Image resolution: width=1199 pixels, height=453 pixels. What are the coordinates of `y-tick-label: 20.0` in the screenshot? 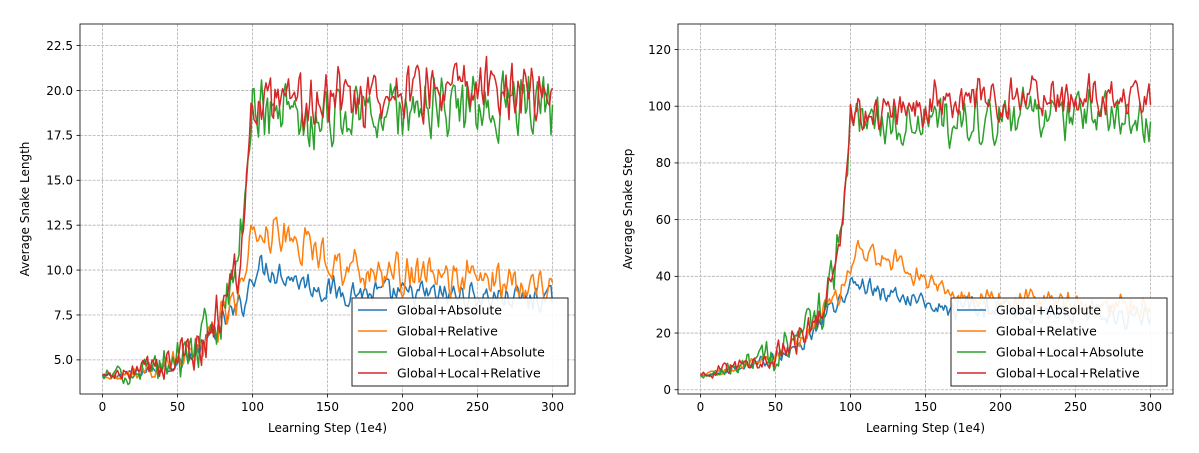 It's located at (59, 91).